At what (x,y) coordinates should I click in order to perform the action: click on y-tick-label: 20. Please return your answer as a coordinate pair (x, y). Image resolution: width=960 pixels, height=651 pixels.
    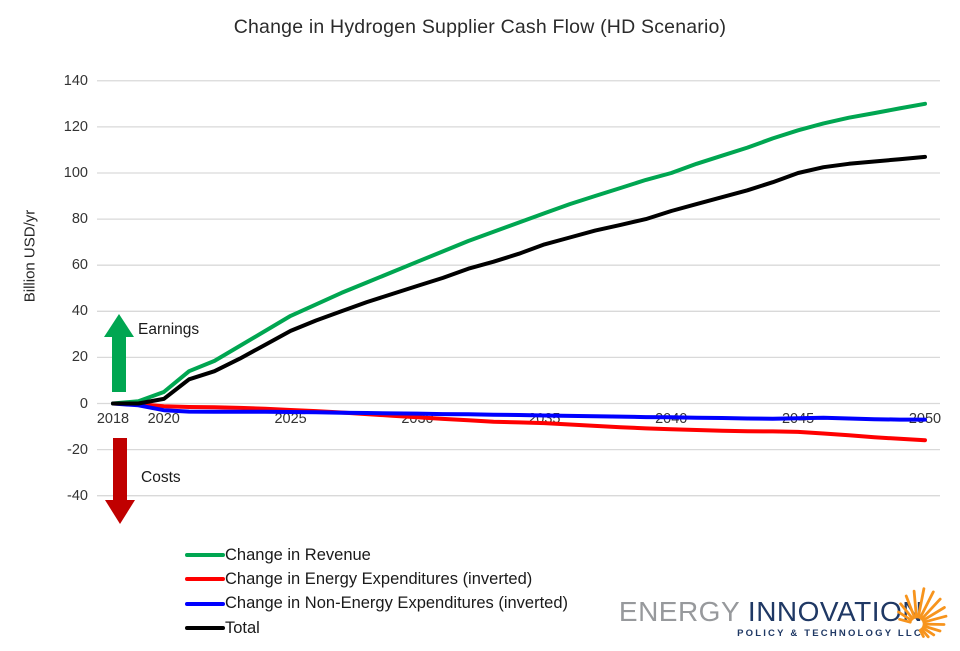
    Looking at the image, I should click on (79, 357).